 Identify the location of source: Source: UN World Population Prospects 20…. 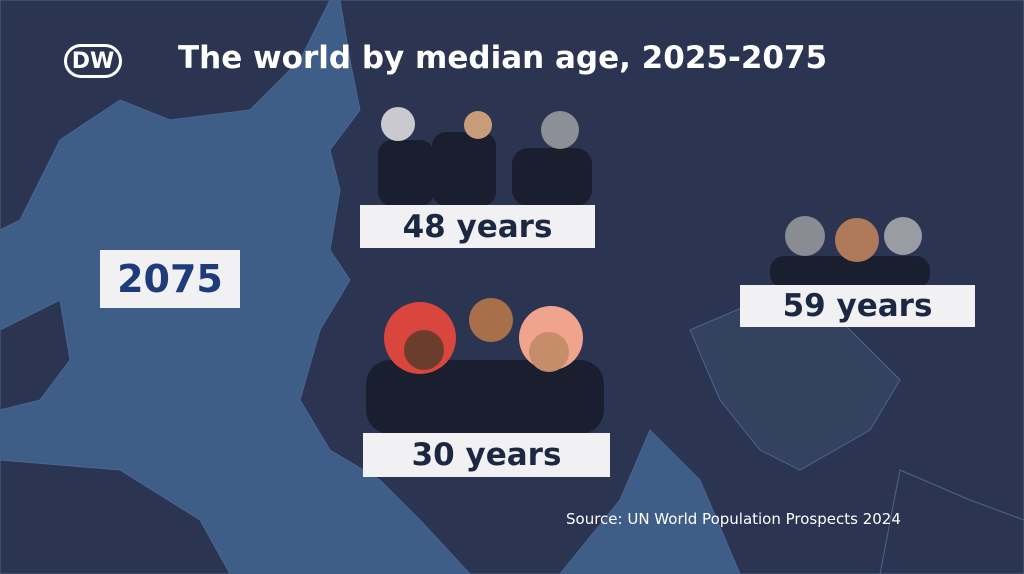
(733, 519).